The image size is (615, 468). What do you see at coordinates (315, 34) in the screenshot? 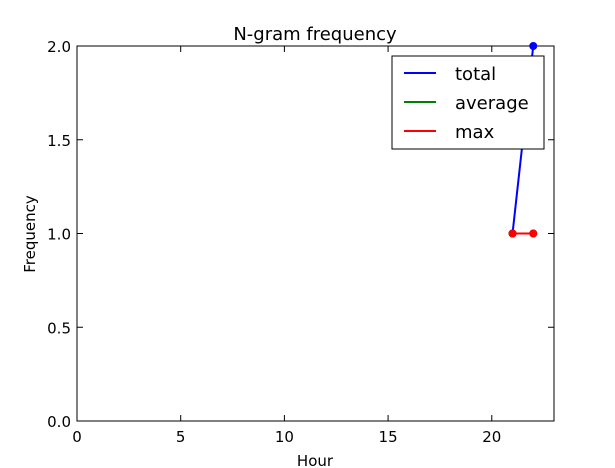
I see `chart-title: N-gram frequency` at bounding box center [315, 34].